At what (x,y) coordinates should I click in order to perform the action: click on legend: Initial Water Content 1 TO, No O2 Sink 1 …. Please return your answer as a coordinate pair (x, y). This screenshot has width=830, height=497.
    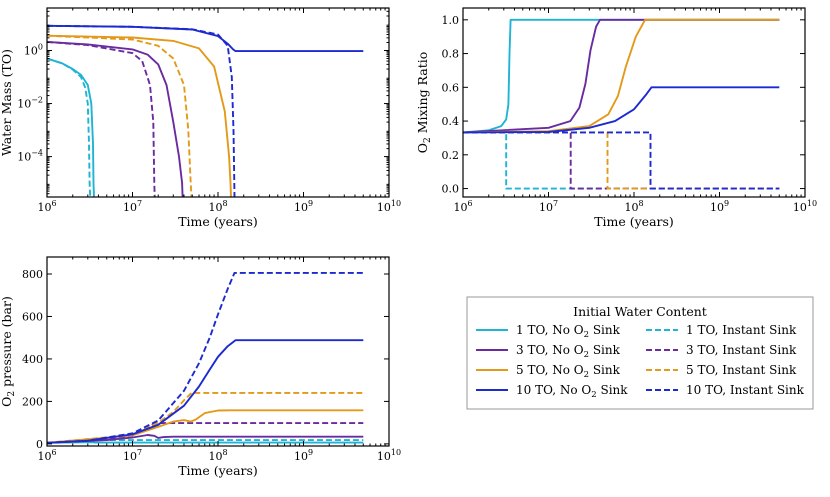
    Looking at the image, I should click on (640, 353).